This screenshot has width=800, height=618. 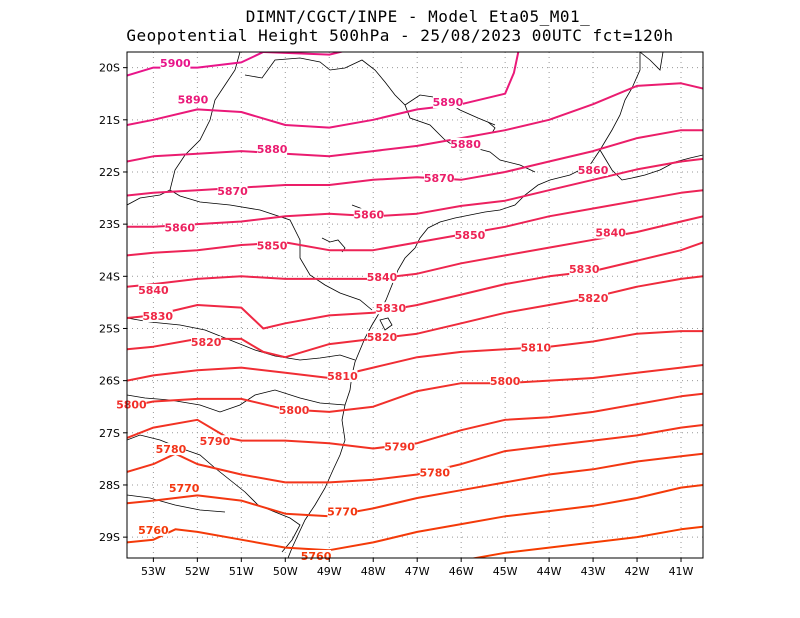 What do you see at coordinates (109, 276) in the screenshot?
I see `y-tick-label: 24S` at bounding box center [109, 276].